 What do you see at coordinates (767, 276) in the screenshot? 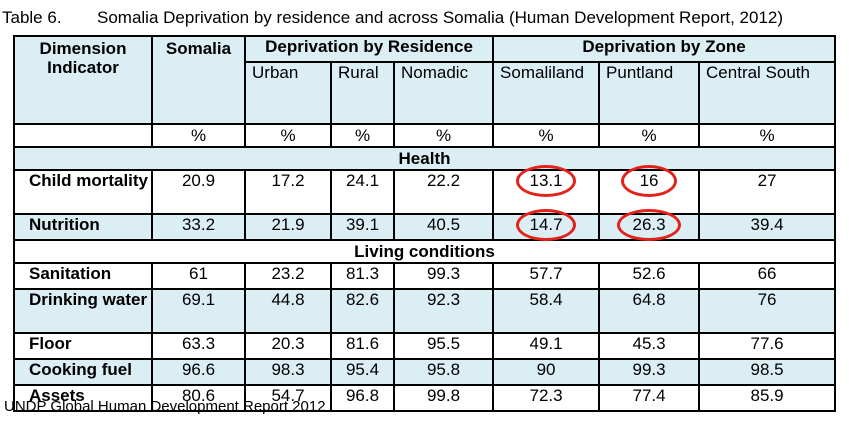
I see `cell-central-south: 66` at bounding box center [767, 276].